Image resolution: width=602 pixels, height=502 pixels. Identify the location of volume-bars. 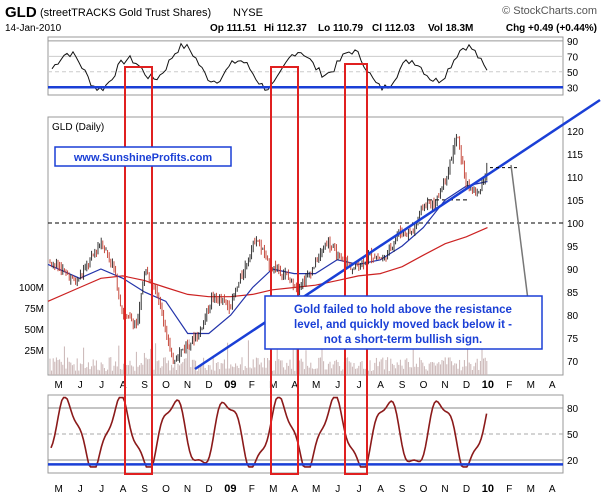
(268, 357).